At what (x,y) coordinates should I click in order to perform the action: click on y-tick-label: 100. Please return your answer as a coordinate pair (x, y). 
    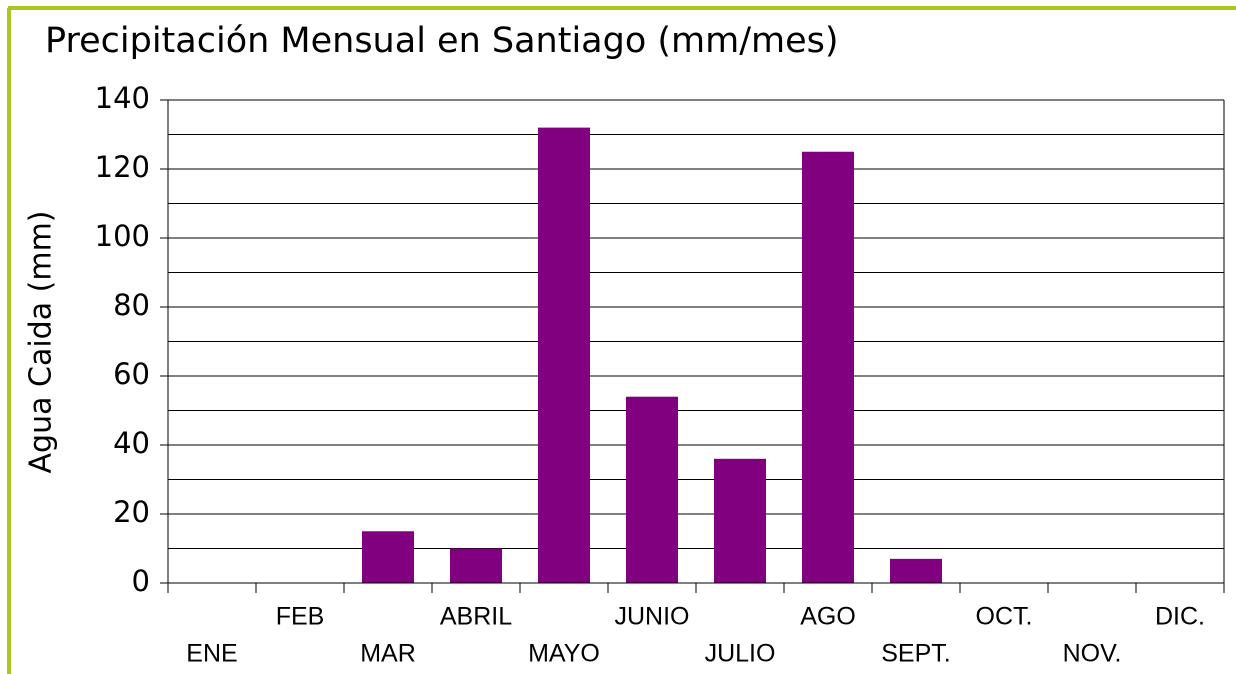
    Looking at the image, I should click on (122, 236).